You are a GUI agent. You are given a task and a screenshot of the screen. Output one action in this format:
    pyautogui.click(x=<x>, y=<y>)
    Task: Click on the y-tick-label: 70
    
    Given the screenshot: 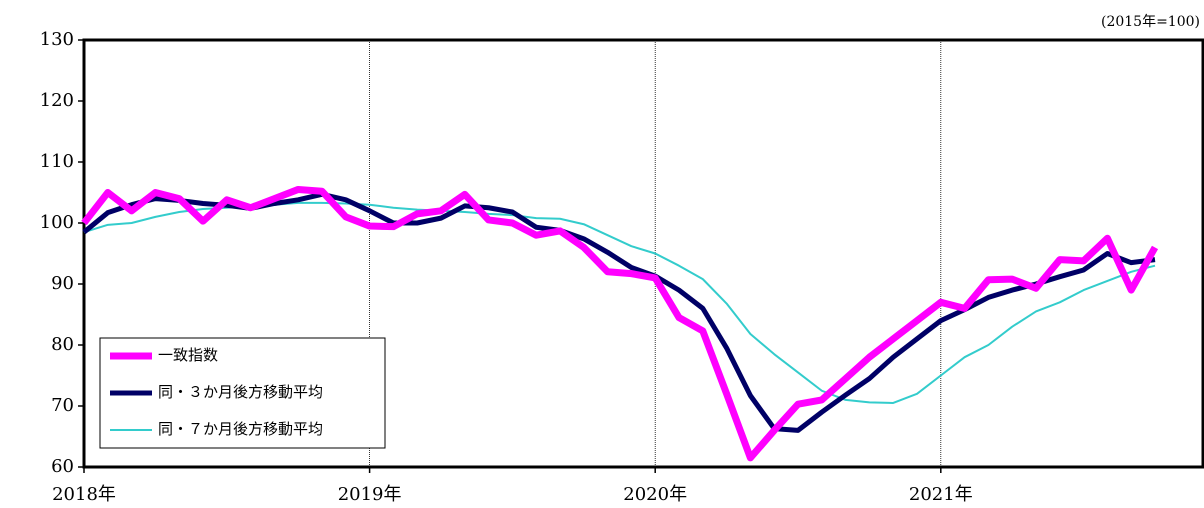 What is the action you would take?
    pyautogui.click(x=62, y=405)
    